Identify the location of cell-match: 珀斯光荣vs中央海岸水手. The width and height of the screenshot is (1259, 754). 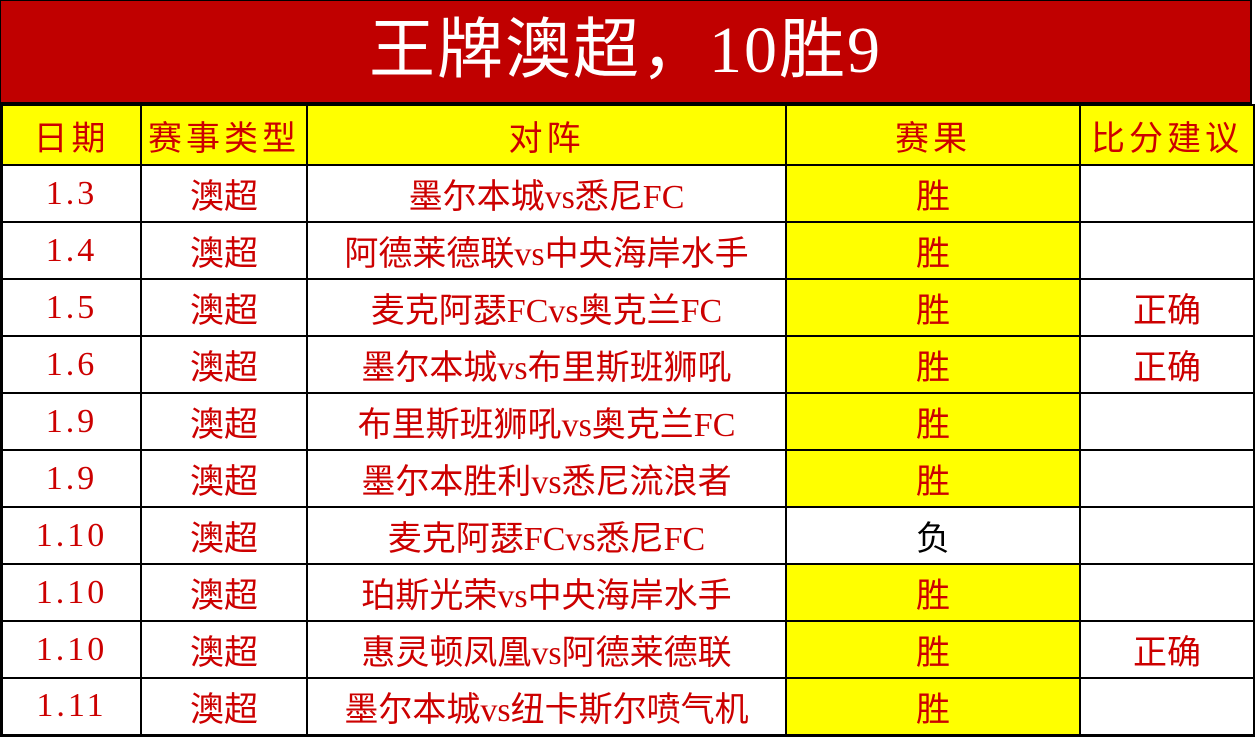
(546, 592).